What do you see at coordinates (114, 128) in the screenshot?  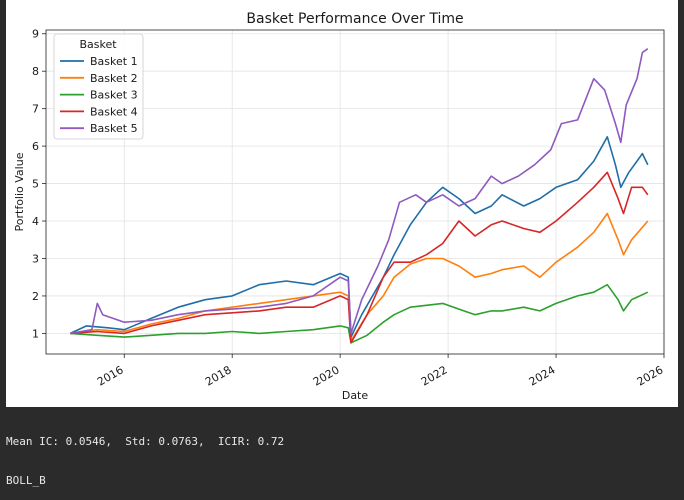 I see `legend-label-basket-5: Basket 5` at bounding box center [114, 128].